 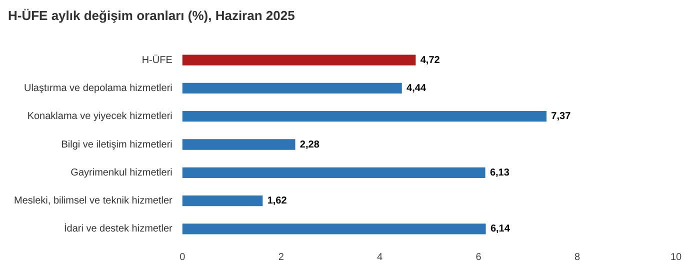 What do you see at coordinates (151, 16) in the screenshot?
I see `chart-title: H-ÜFE aylık değişim oranları (%), Haziran 2025` at bounding box center [151, 16].